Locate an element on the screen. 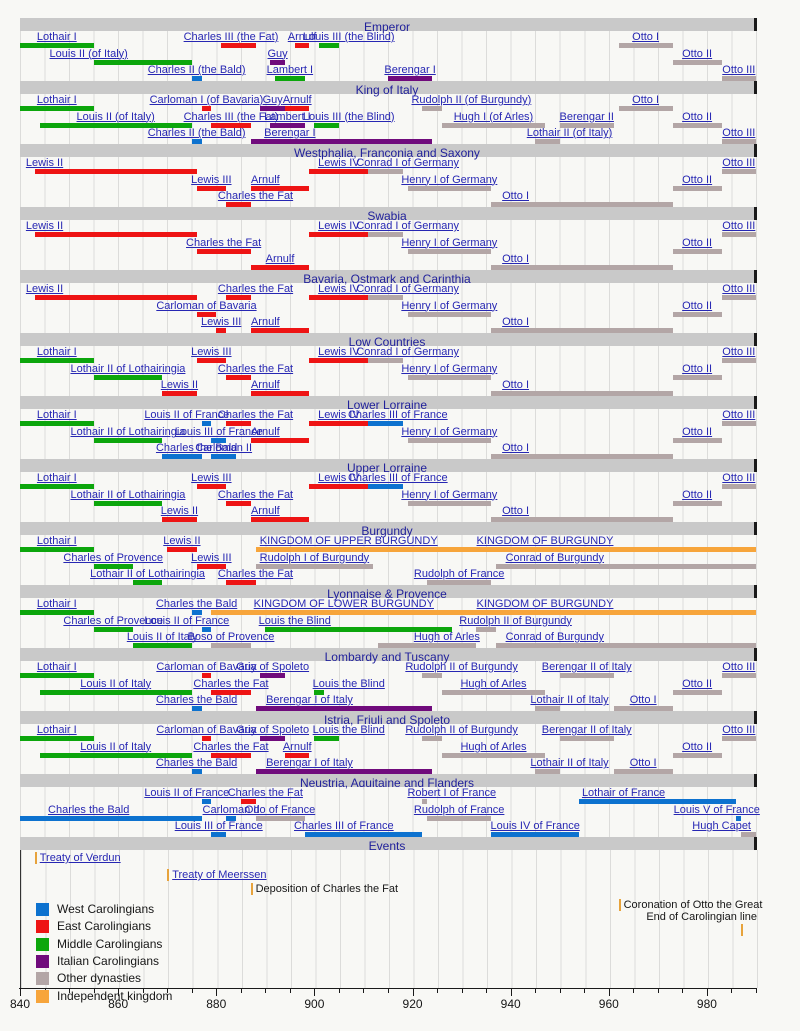 This screenshot has width=800, height=1031. ruler-label: Robert I of France is located at coordinates (452, 793).